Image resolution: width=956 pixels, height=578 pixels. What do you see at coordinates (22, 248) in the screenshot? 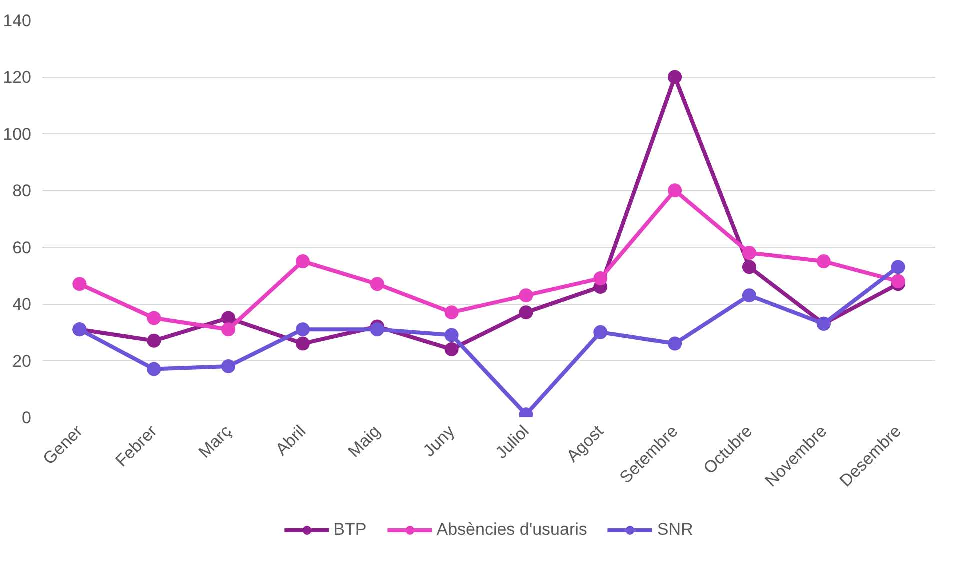
I see `y-tick-label: 60` at bounding box center [22, 248].